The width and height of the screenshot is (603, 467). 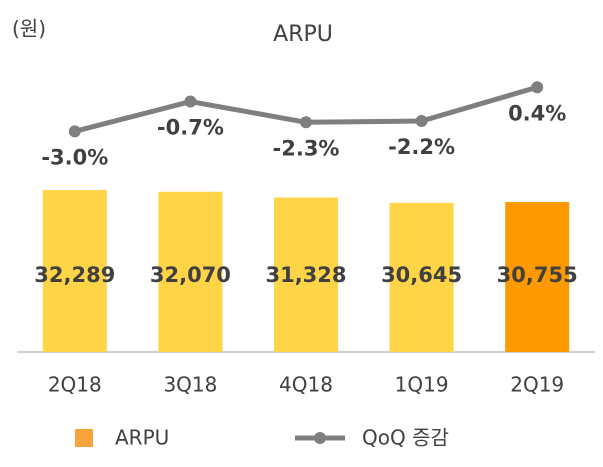 What do you see at coordinates (142, 438) in the screenshot?
I see `legend-label: ARPU` at bounding box center [142, 438].